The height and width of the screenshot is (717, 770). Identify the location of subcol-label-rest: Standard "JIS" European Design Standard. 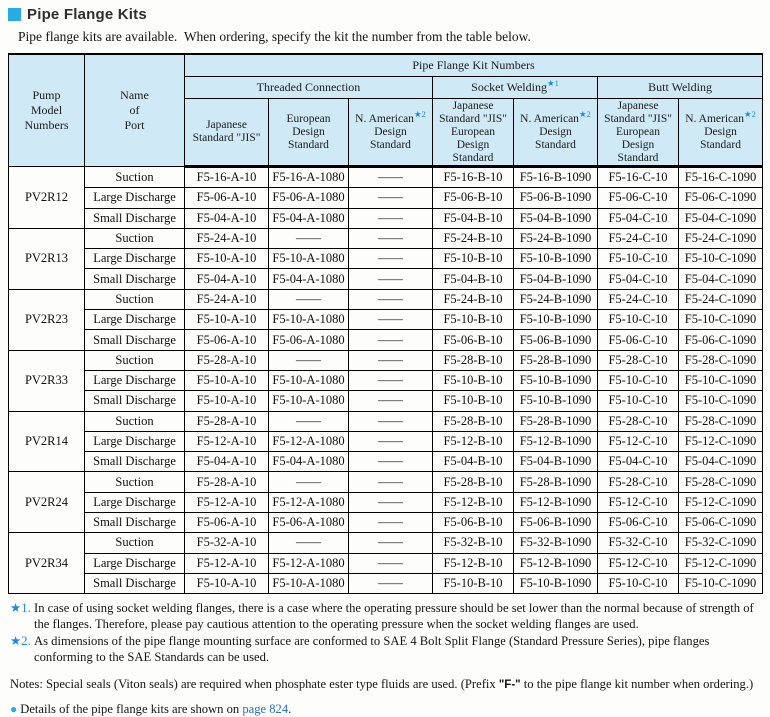
(473, 138).